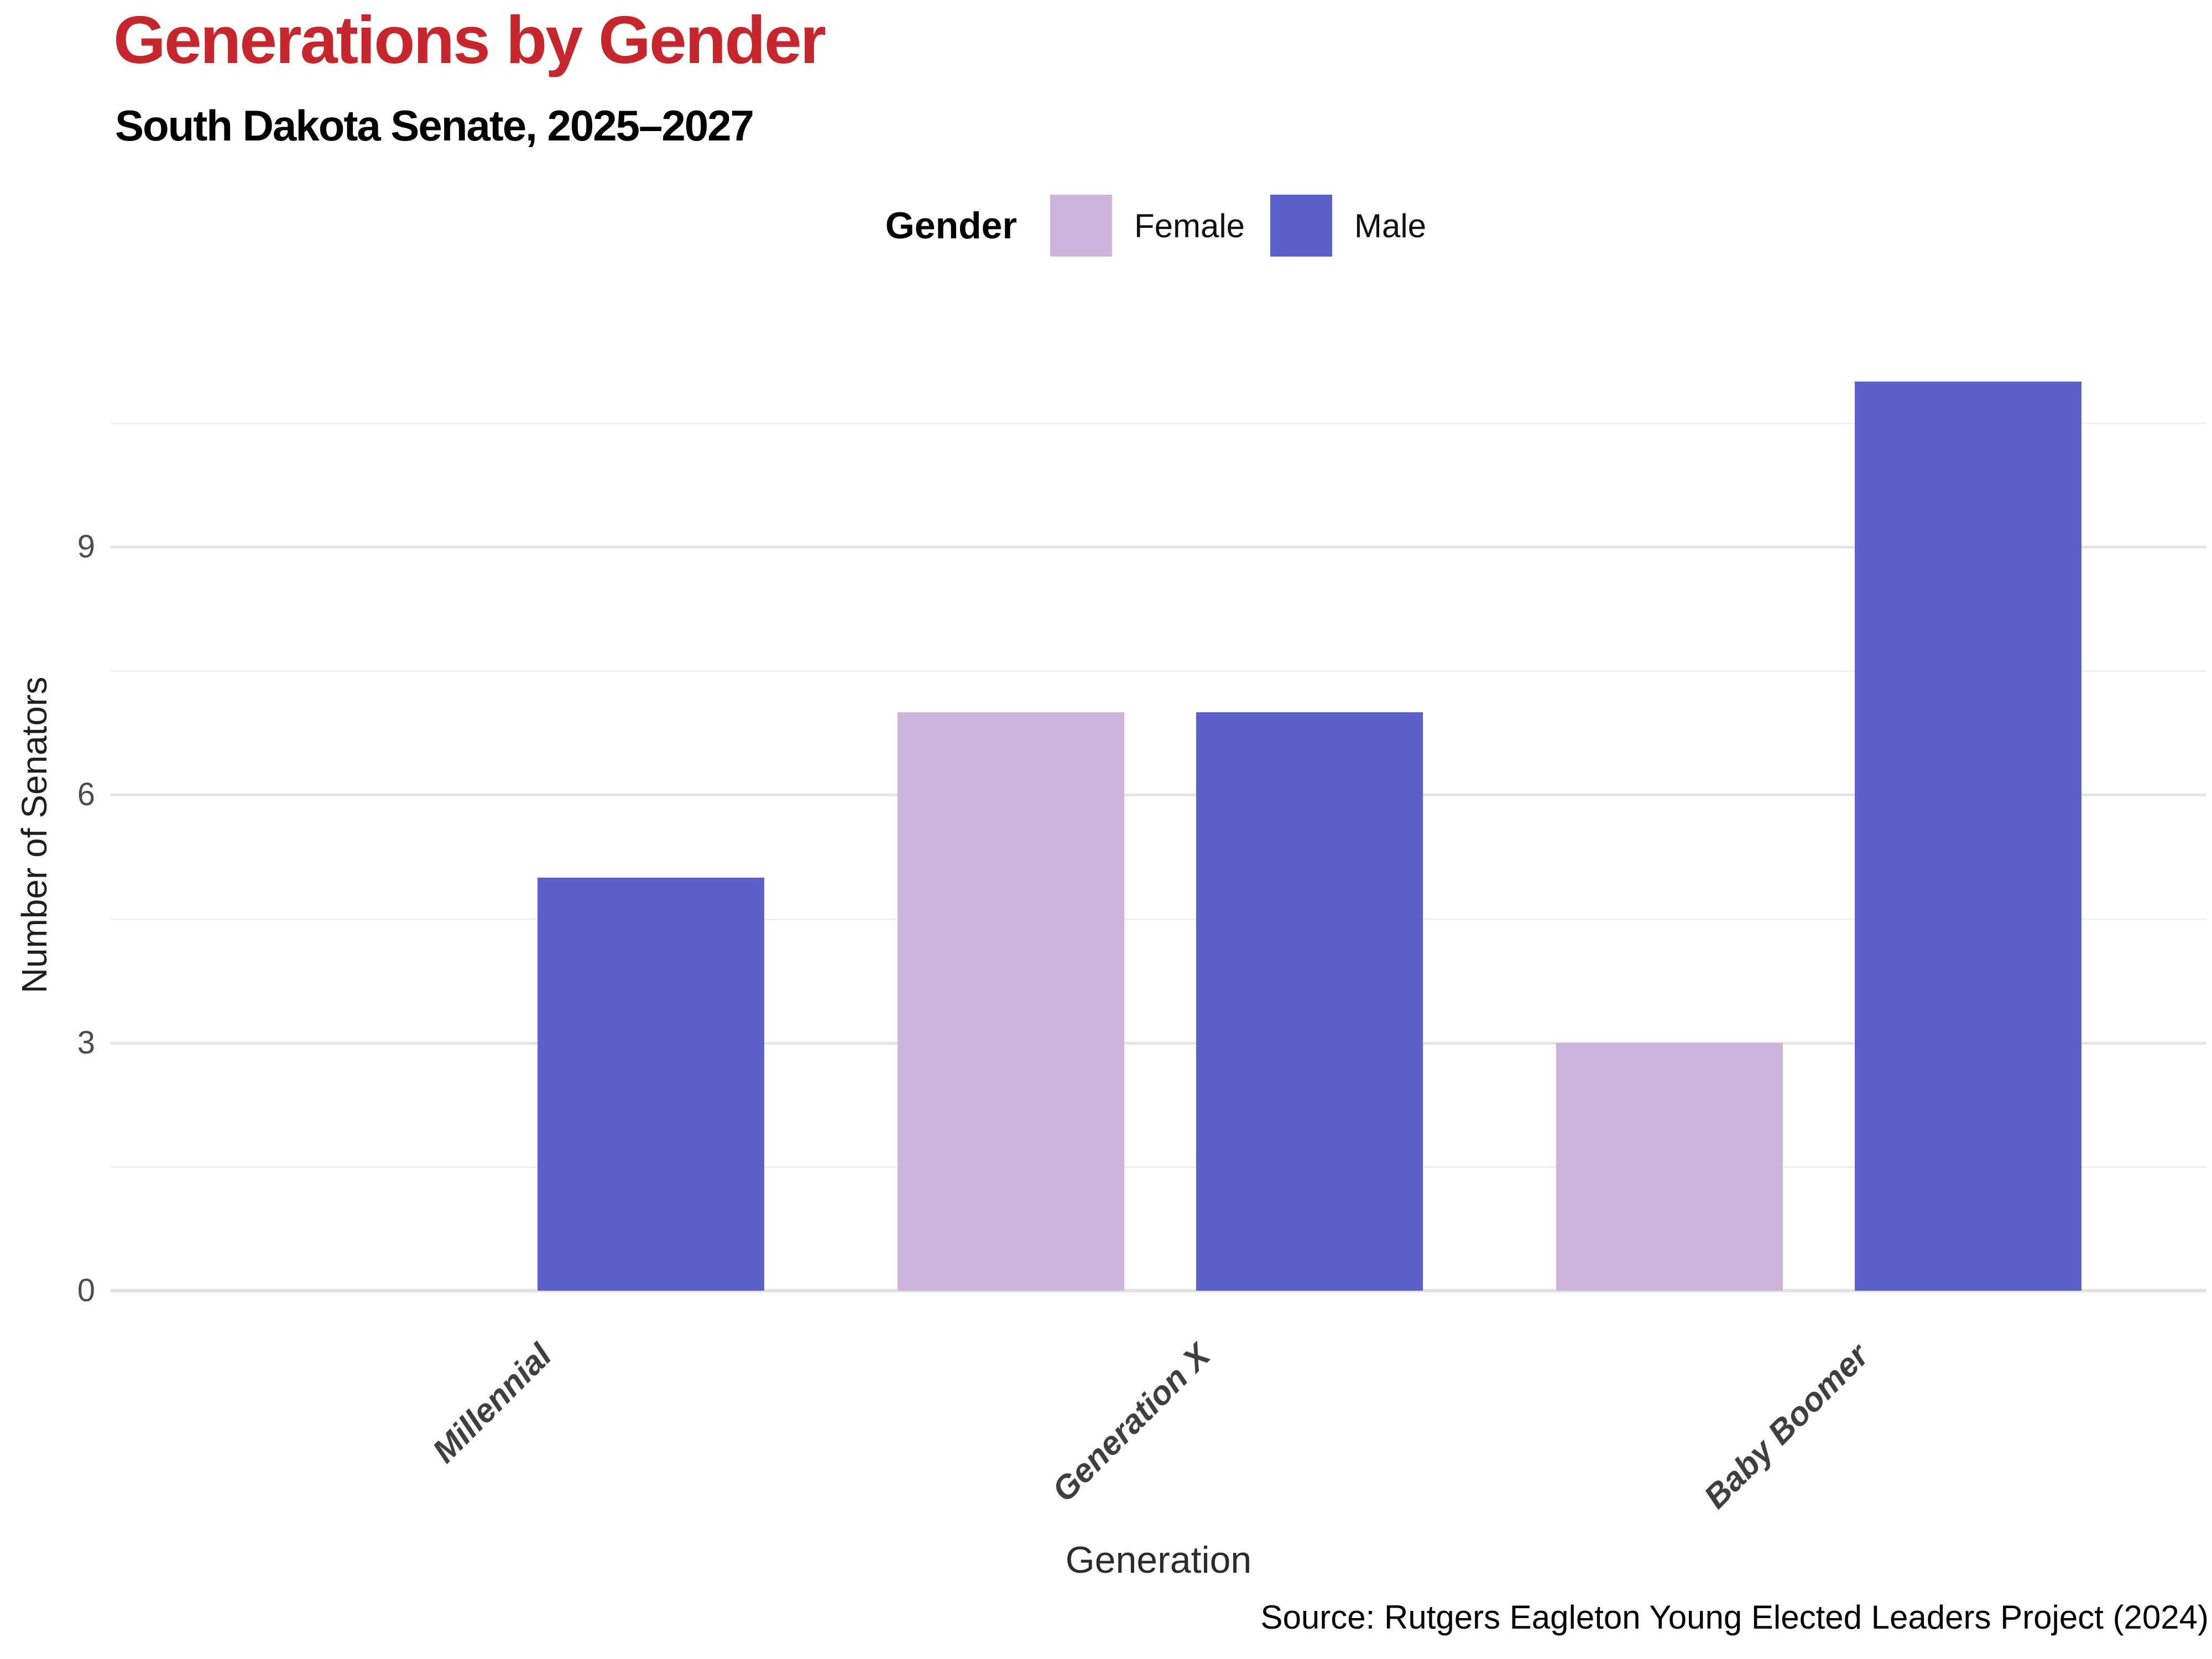 Image resolution: width=2212 pixels, height=1659 pixels. I want to click on legend-item-male: Male, so click(1348, 226).